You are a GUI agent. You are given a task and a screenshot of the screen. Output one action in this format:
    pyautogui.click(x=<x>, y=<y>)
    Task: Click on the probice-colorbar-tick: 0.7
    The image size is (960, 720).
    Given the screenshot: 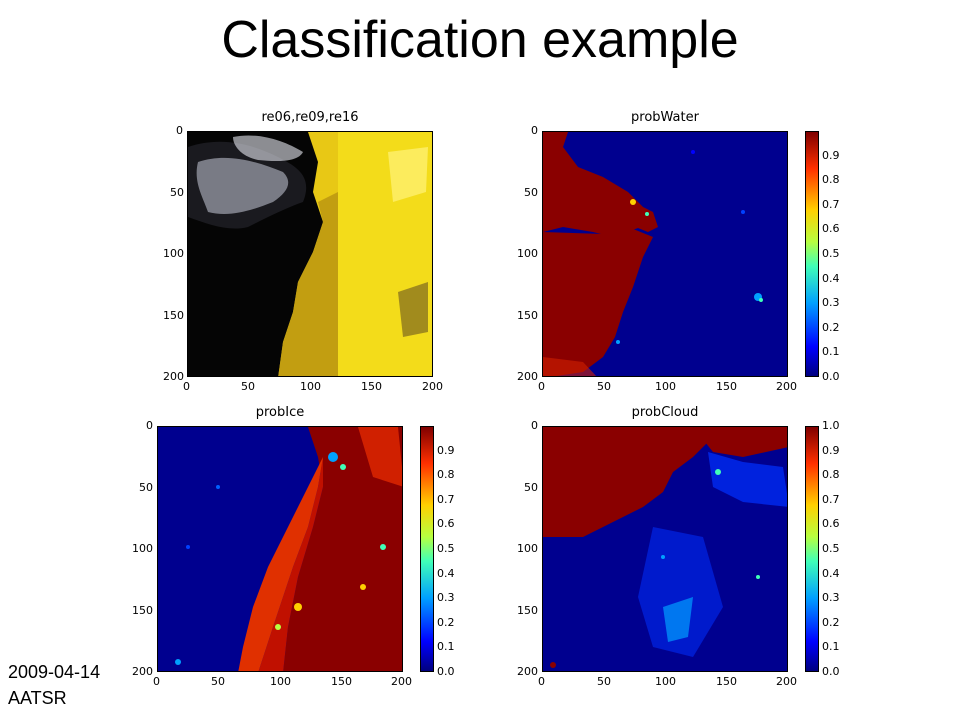 What is the action you would take?
    pyautogui.click(x=446, y=499)
    